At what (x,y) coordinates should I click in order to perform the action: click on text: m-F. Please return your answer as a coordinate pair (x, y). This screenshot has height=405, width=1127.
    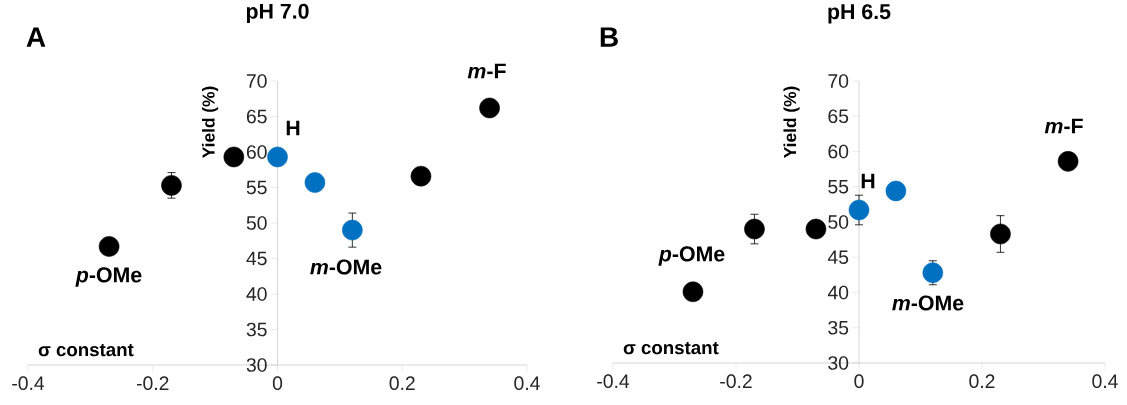
    Looking at the image, I should click on (486, 71).